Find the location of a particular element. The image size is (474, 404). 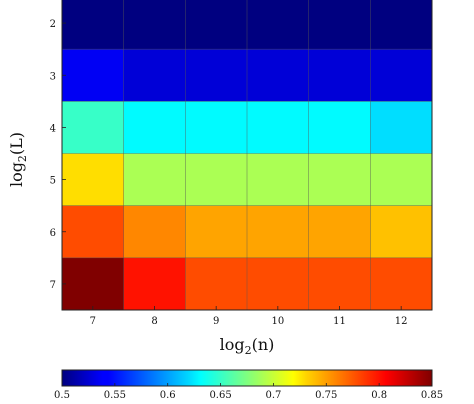

colorbar-tick-label: 0.75 is located at coordinates (326, 395).